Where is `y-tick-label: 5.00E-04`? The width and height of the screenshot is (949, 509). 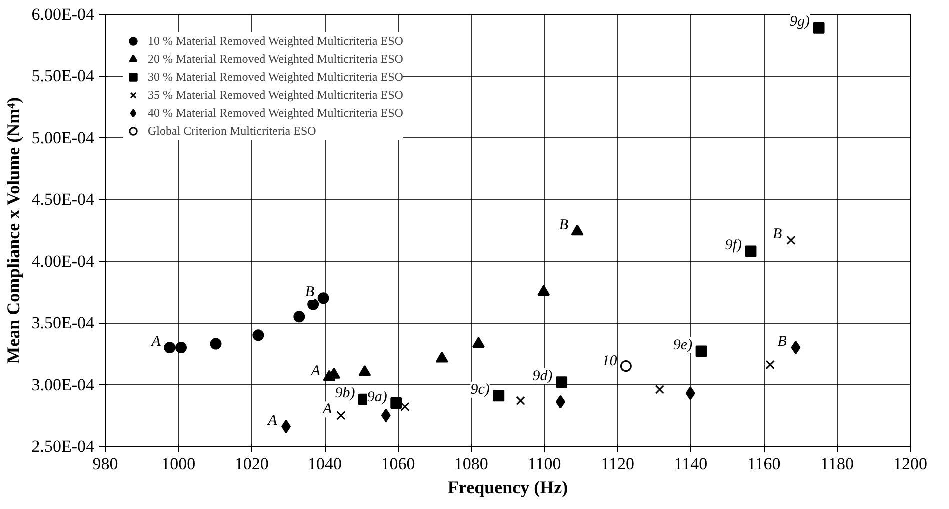
y-tick-label: 5.00E-04 is located at coordinates (63, 138).